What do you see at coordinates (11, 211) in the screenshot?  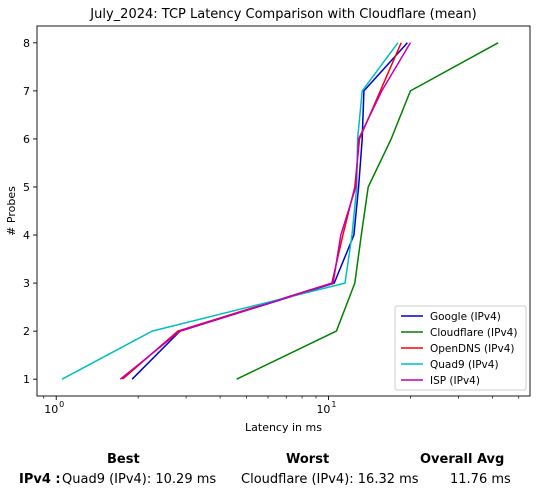 I see `y-axis-label: # Probes` at bounding box center [11, 211].